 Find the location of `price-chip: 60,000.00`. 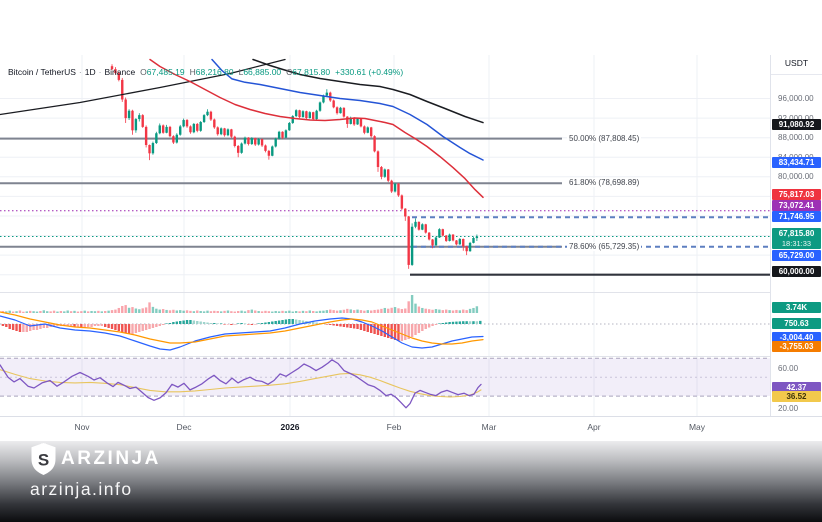

price-chip: 60,000.00 is located at coordinates (796, 271).